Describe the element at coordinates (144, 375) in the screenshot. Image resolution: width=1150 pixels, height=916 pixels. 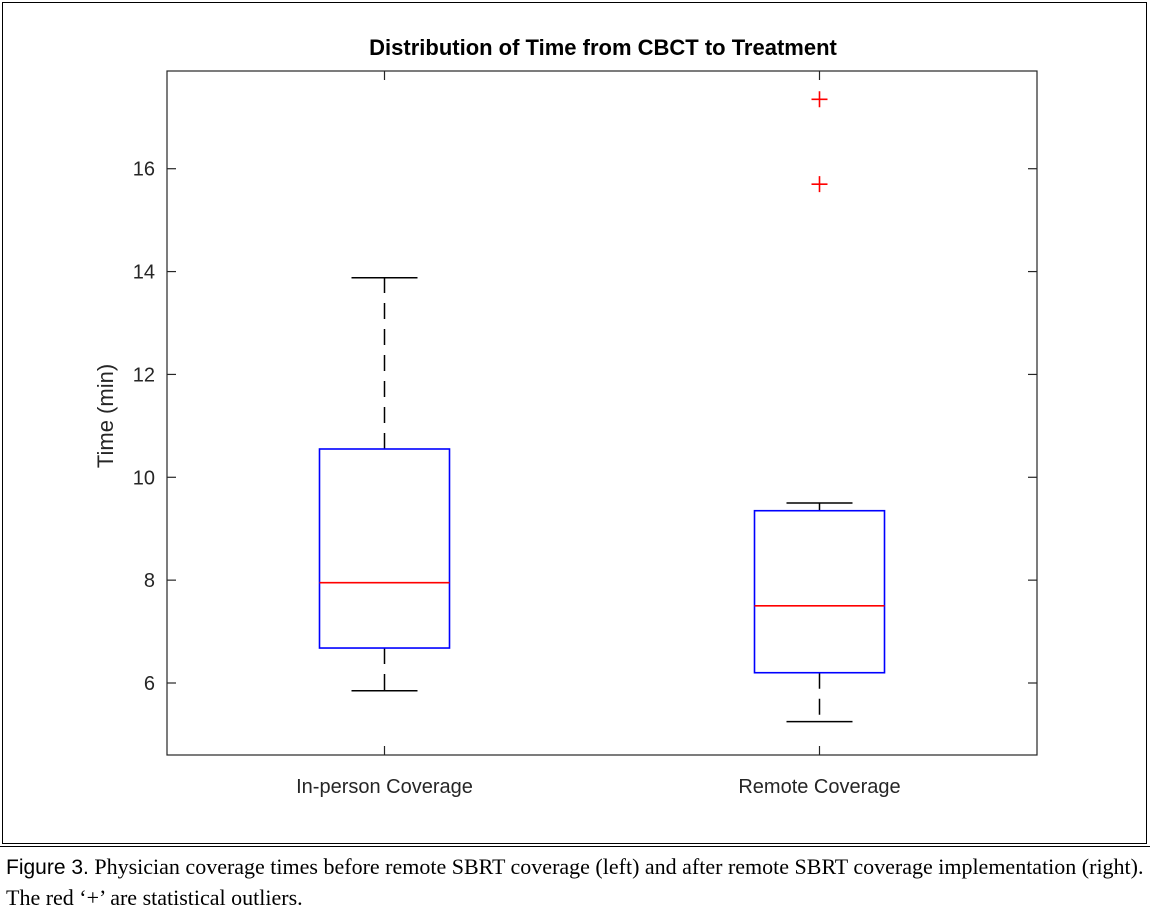
I see `y-tick-label-12: 12` at that location.